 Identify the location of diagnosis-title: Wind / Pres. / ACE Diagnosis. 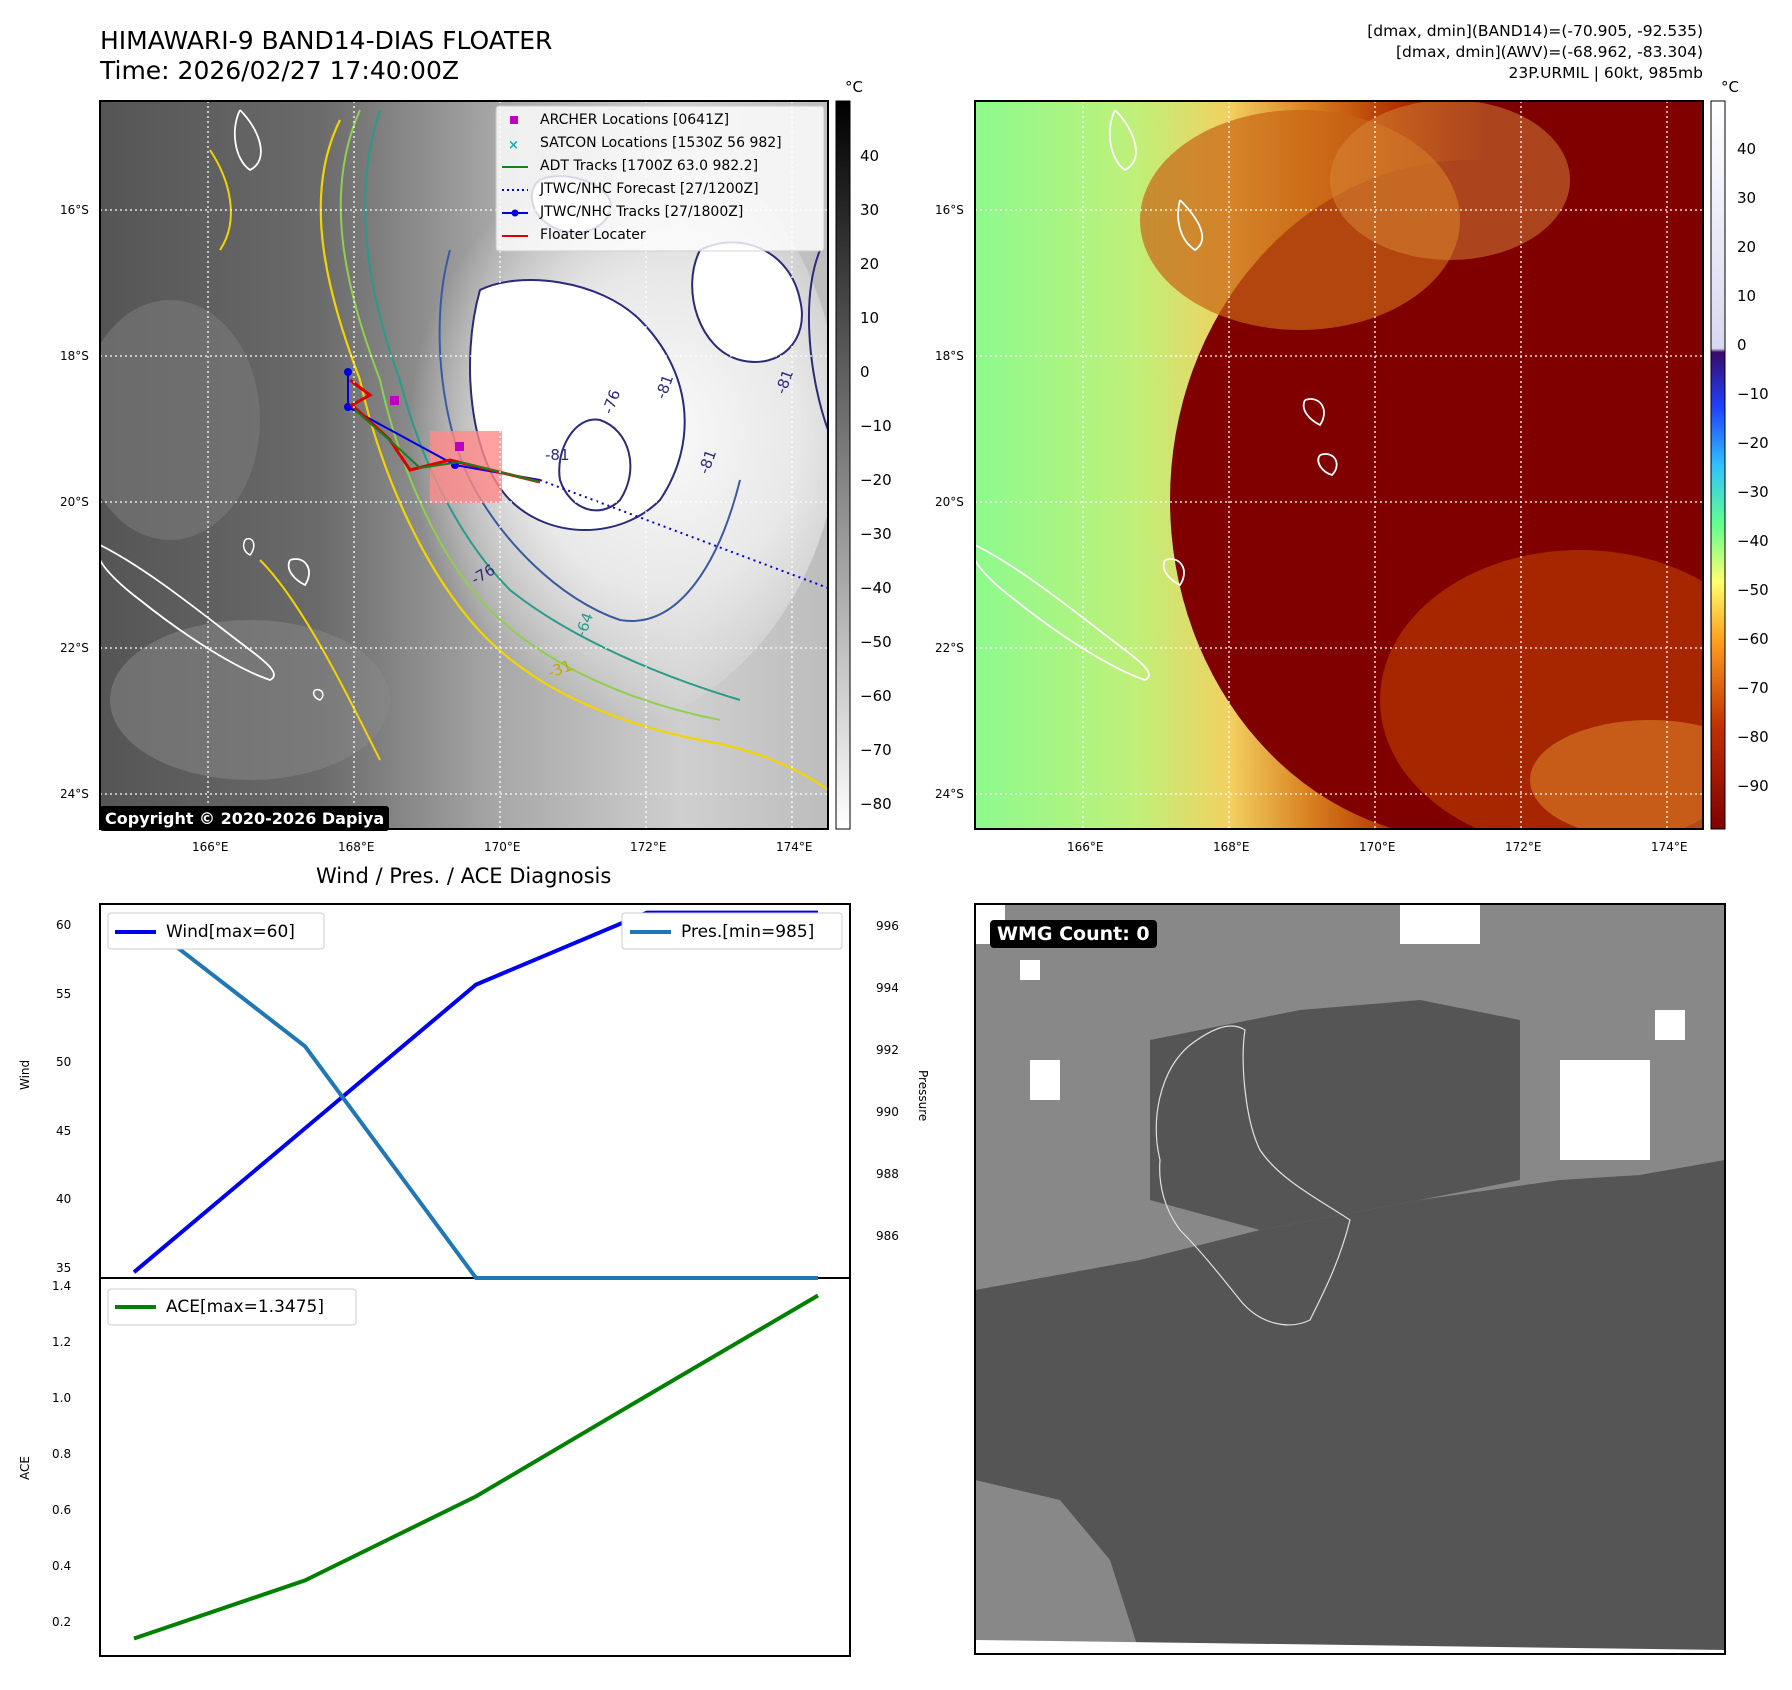
(464, 876).